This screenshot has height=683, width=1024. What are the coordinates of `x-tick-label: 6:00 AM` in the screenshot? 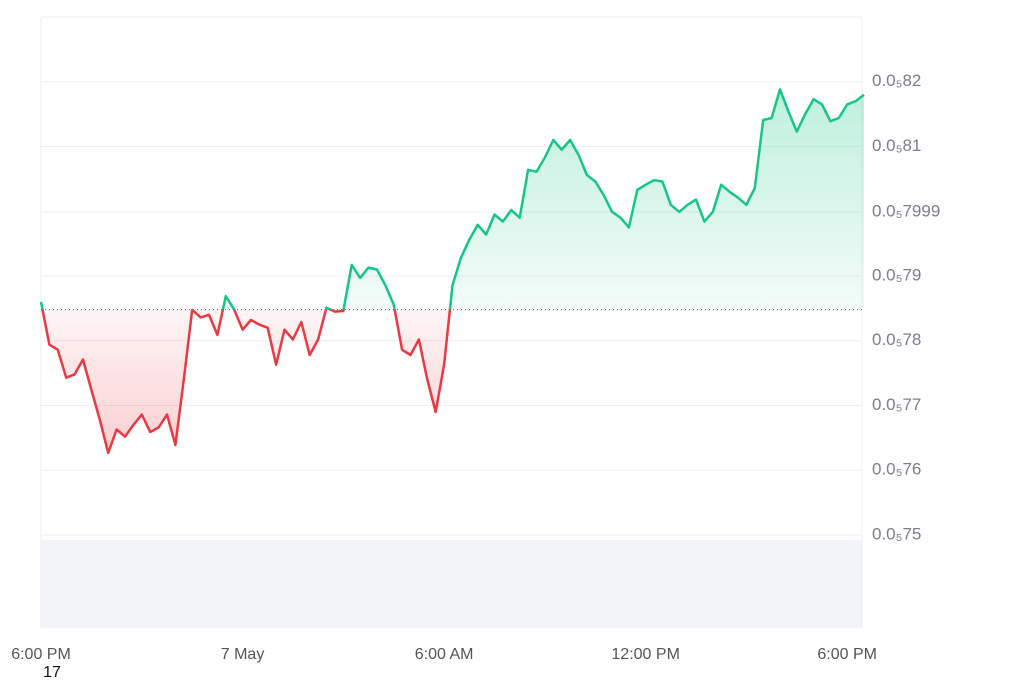 It's located at (444, 654).